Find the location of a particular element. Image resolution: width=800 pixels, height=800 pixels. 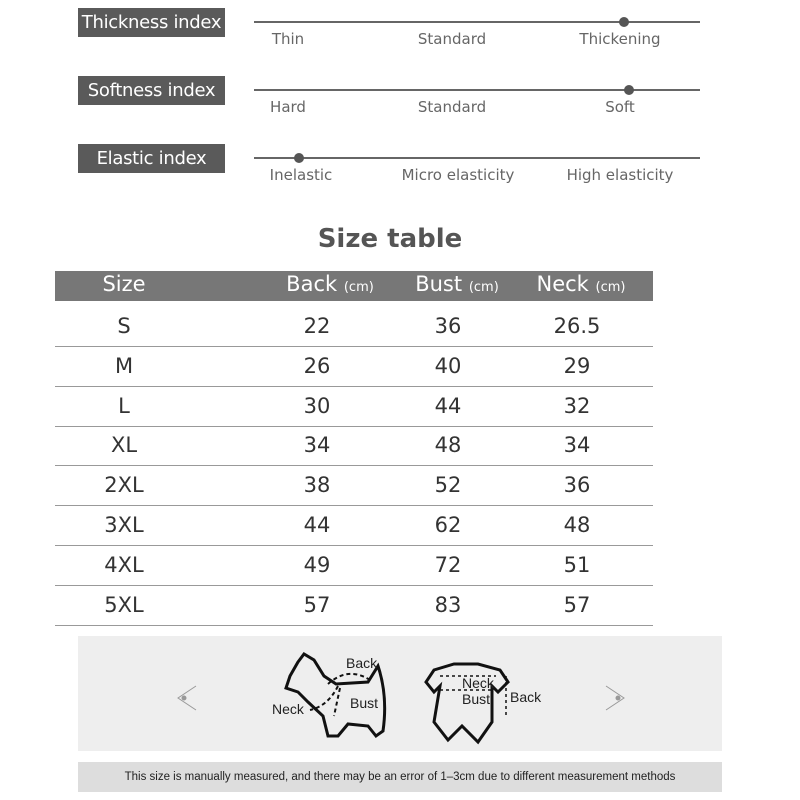

header-bust: Bust (cm) is located at coordinates (457, 284).